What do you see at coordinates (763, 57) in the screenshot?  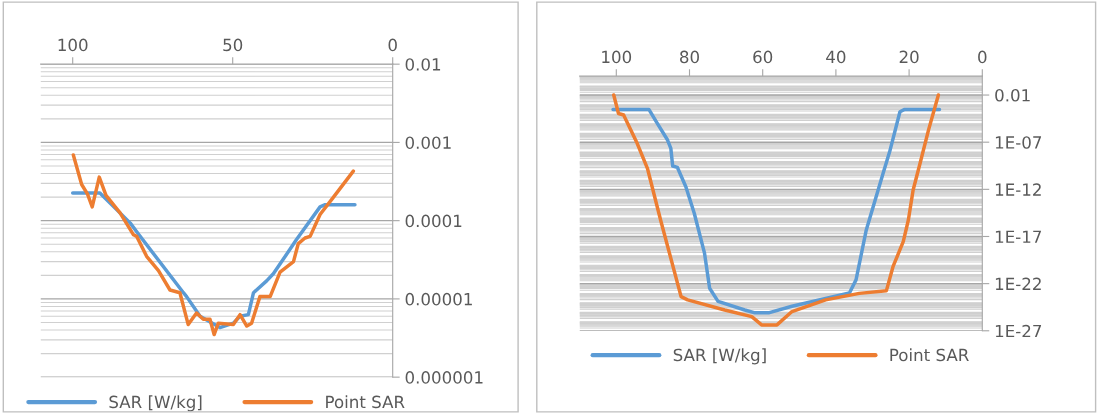 I see `x-tick-label: 60` at bounding box center [763, 57].